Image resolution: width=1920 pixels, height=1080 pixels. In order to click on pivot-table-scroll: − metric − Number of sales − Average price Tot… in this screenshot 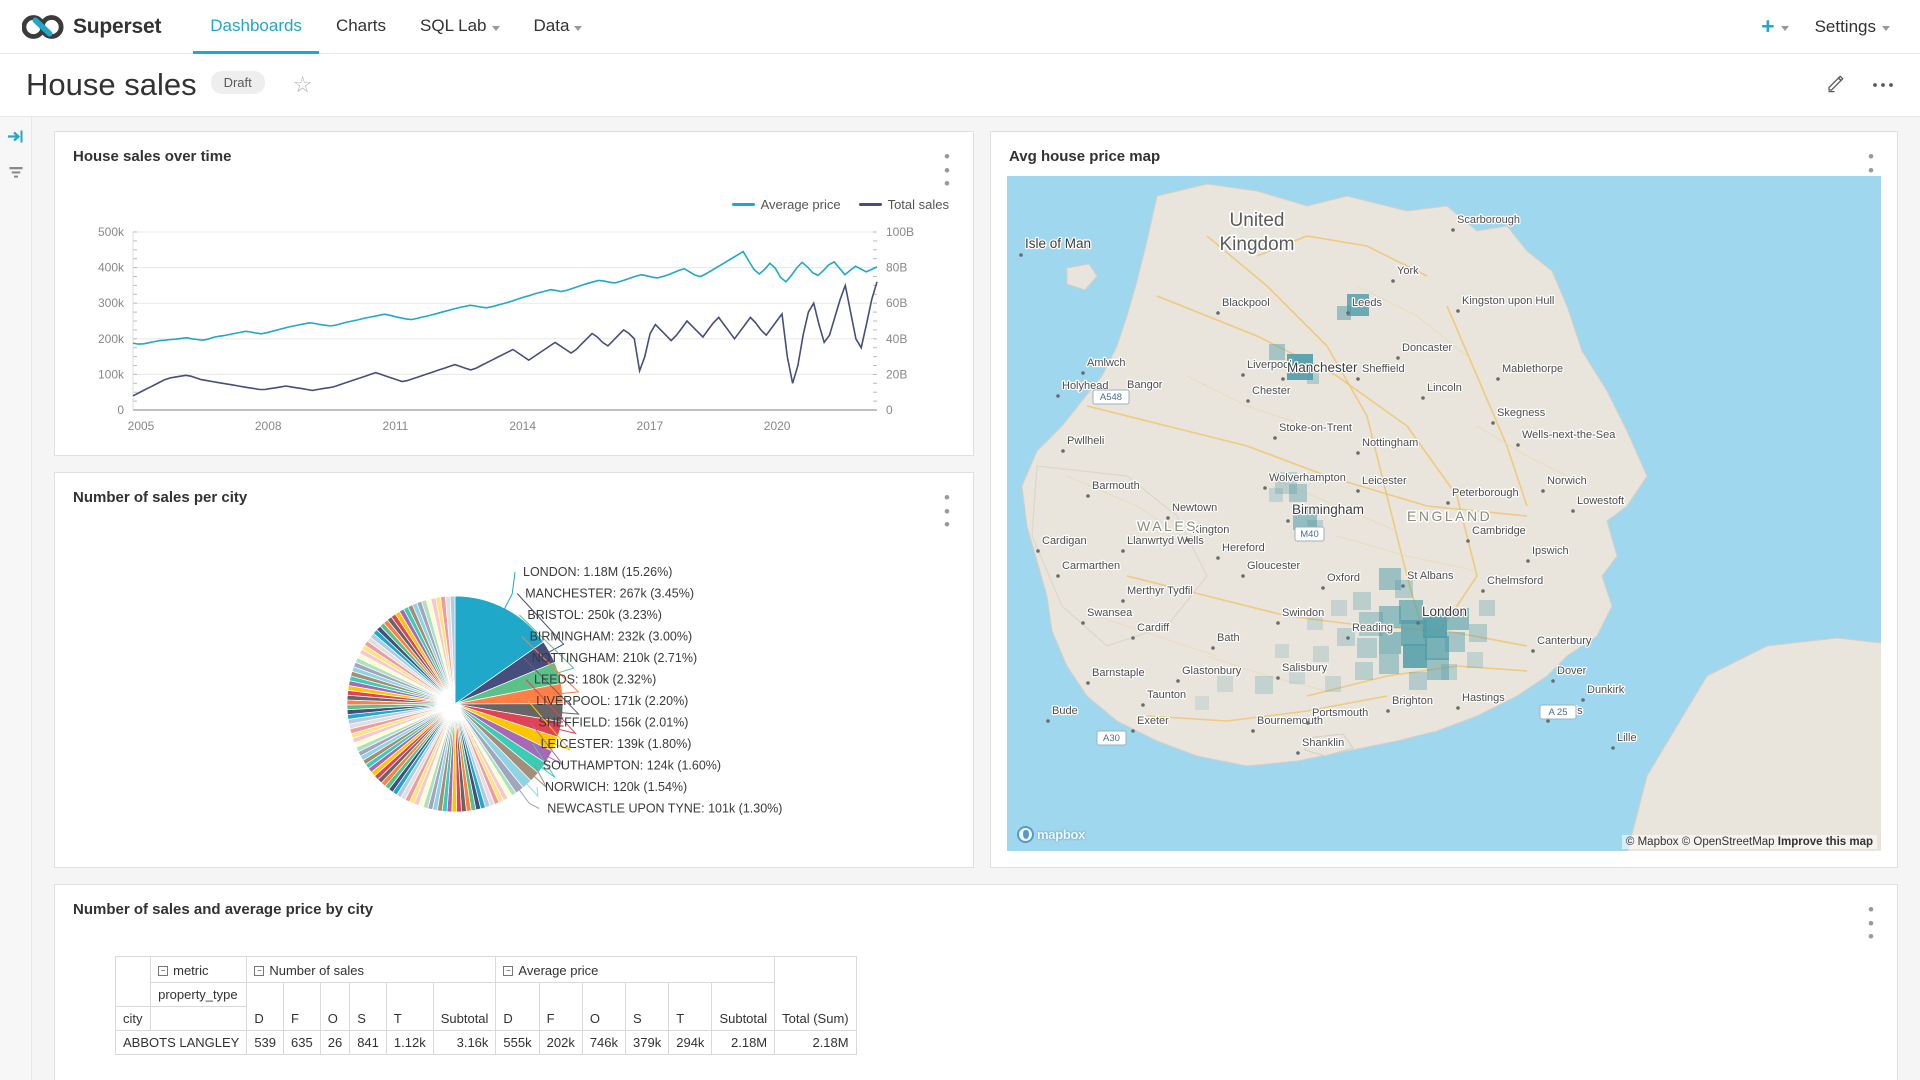, I will do `click(976, 1013)`.